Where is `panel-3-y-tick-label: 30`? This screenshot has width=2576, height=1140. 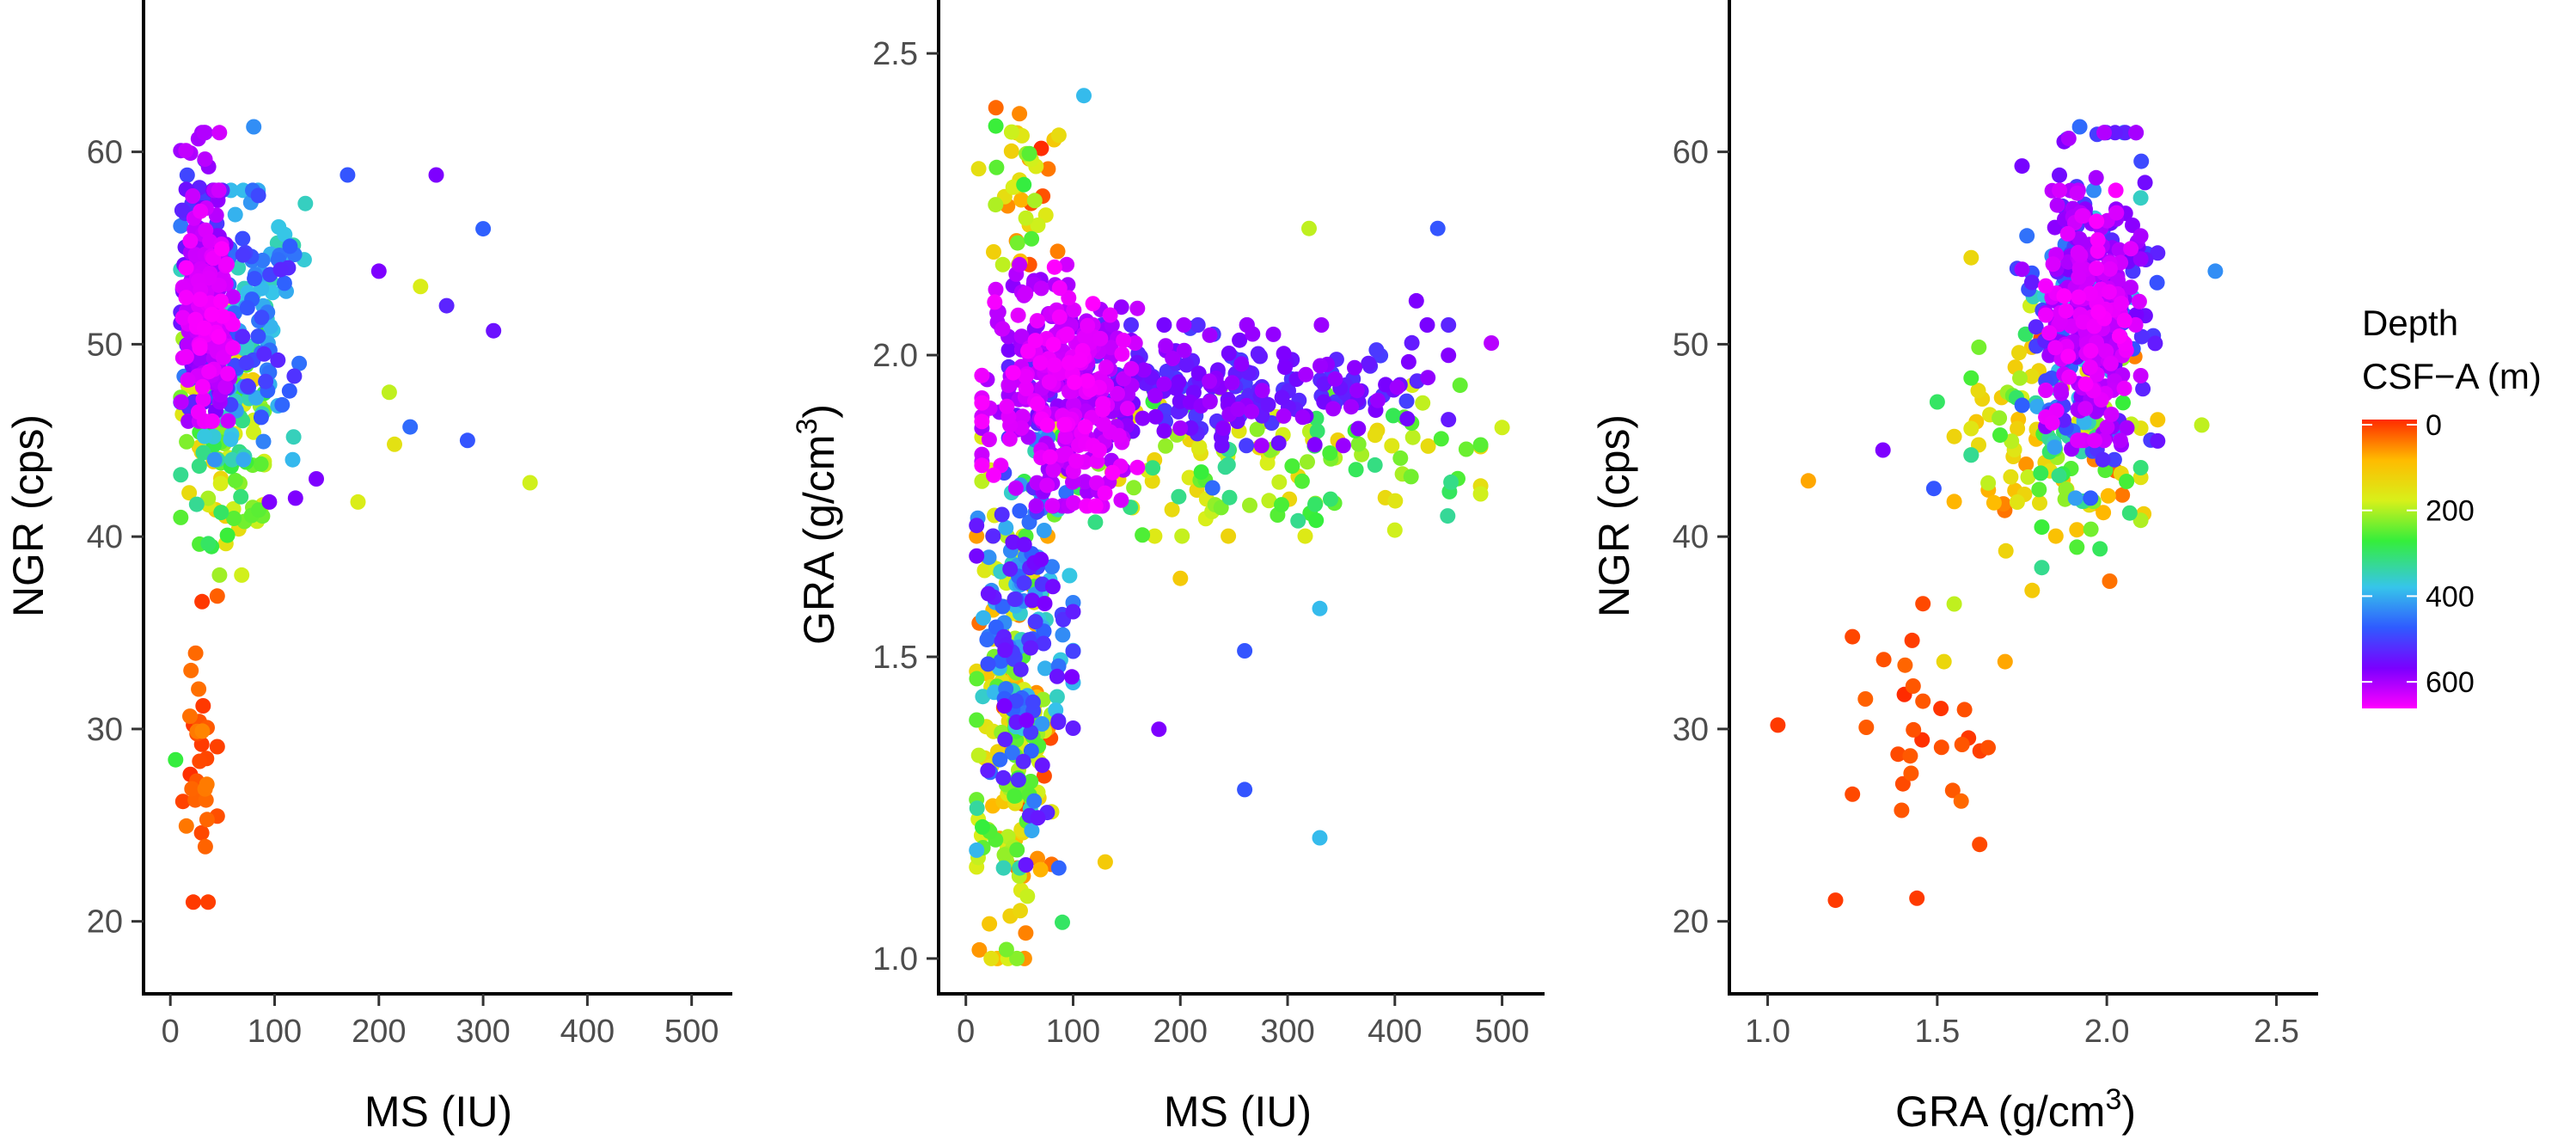
panel-3-y-tick-label: 30 is located at coordinates (1691, 730).